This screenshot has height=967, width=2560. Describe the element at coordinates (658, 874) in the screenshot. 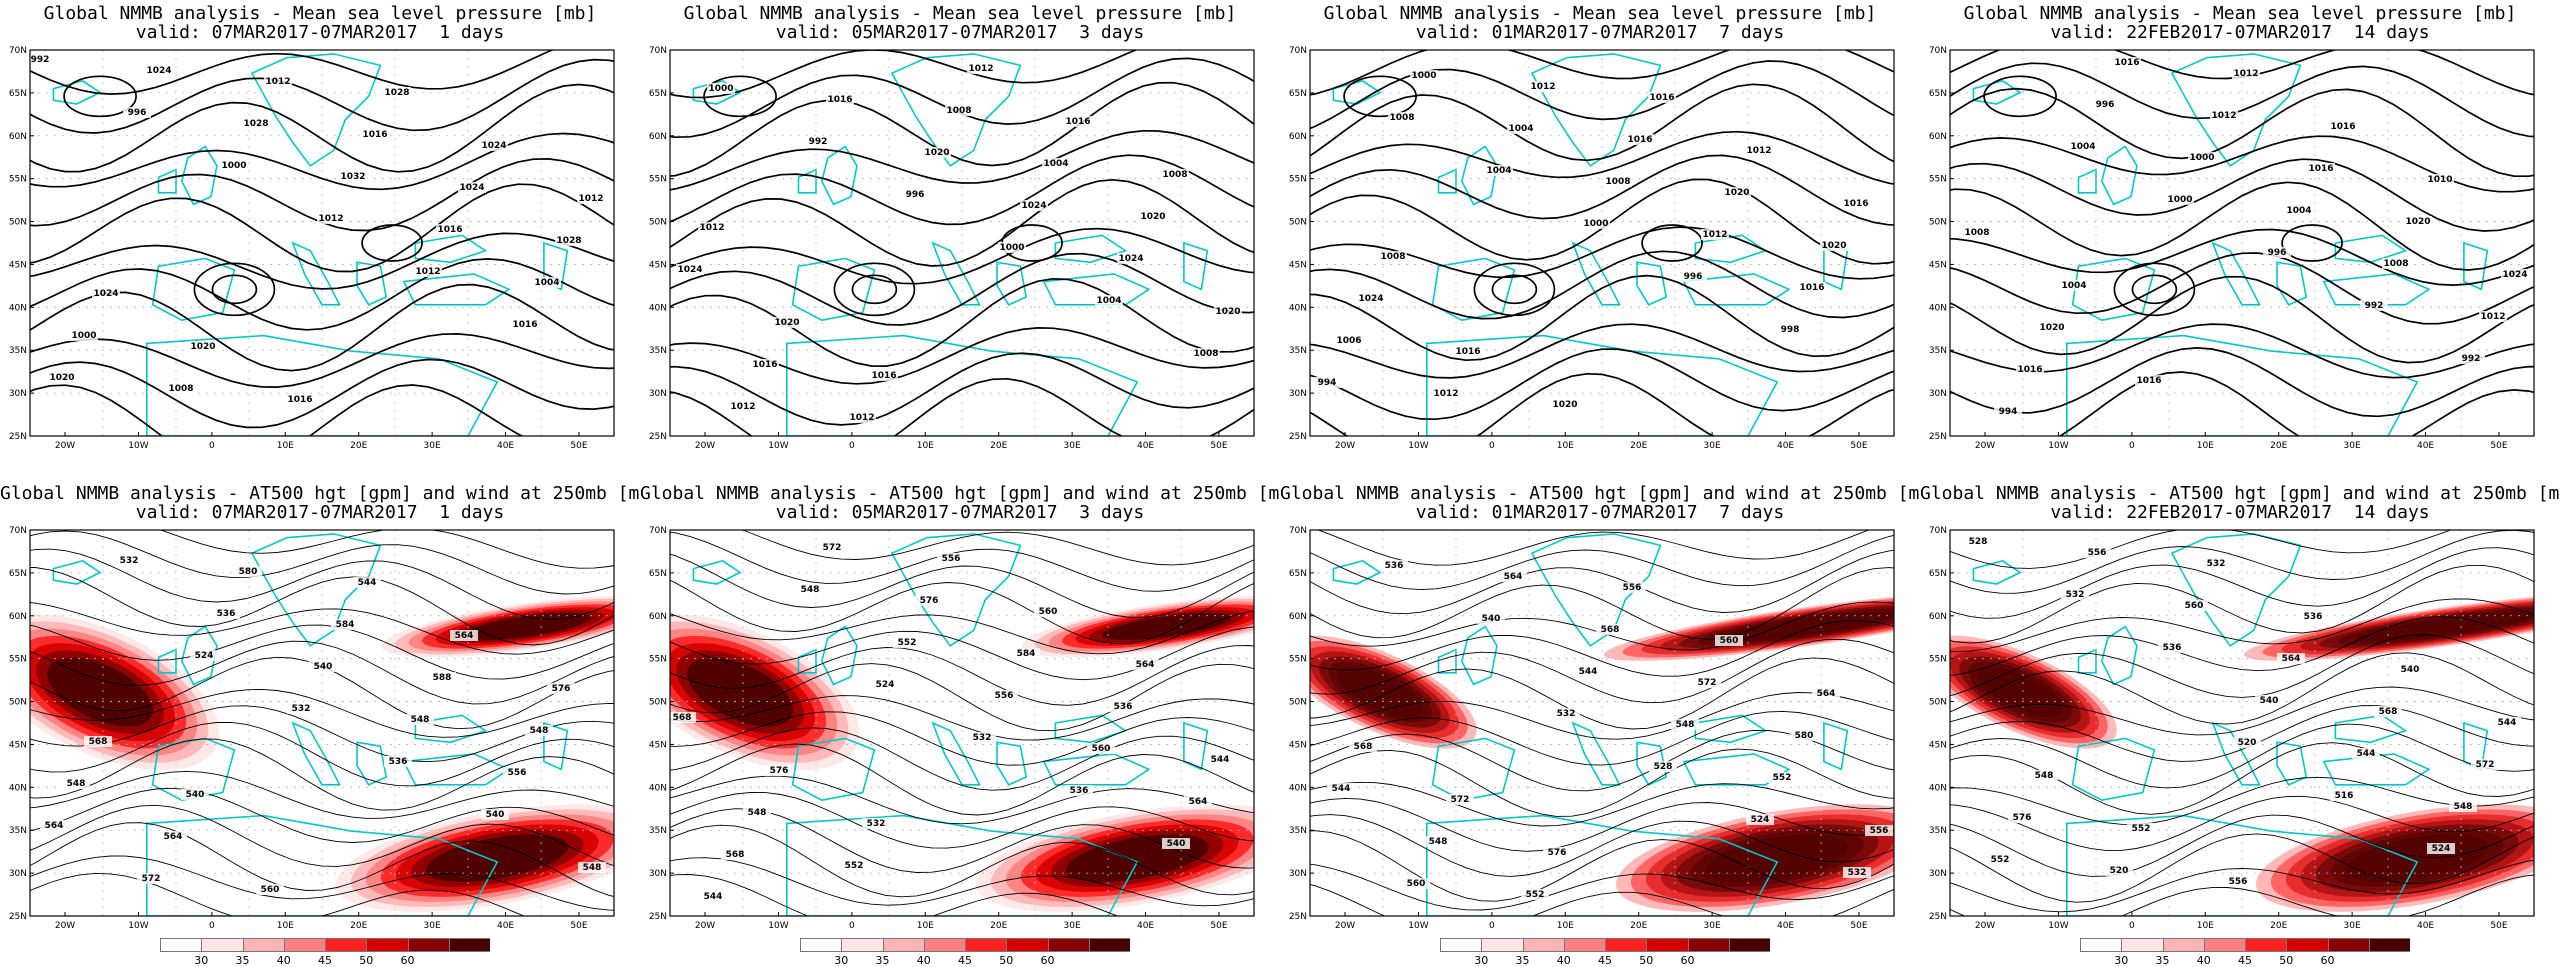

I see `lat-tick-label: 30N` at that location.